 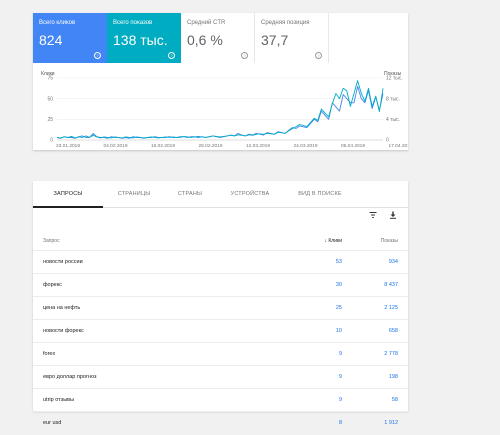 What do you see at coordinates (140, 40) in the screenshot?
I see `total-impressions-value: 138 тыс.` at bounding box center [140, 40].